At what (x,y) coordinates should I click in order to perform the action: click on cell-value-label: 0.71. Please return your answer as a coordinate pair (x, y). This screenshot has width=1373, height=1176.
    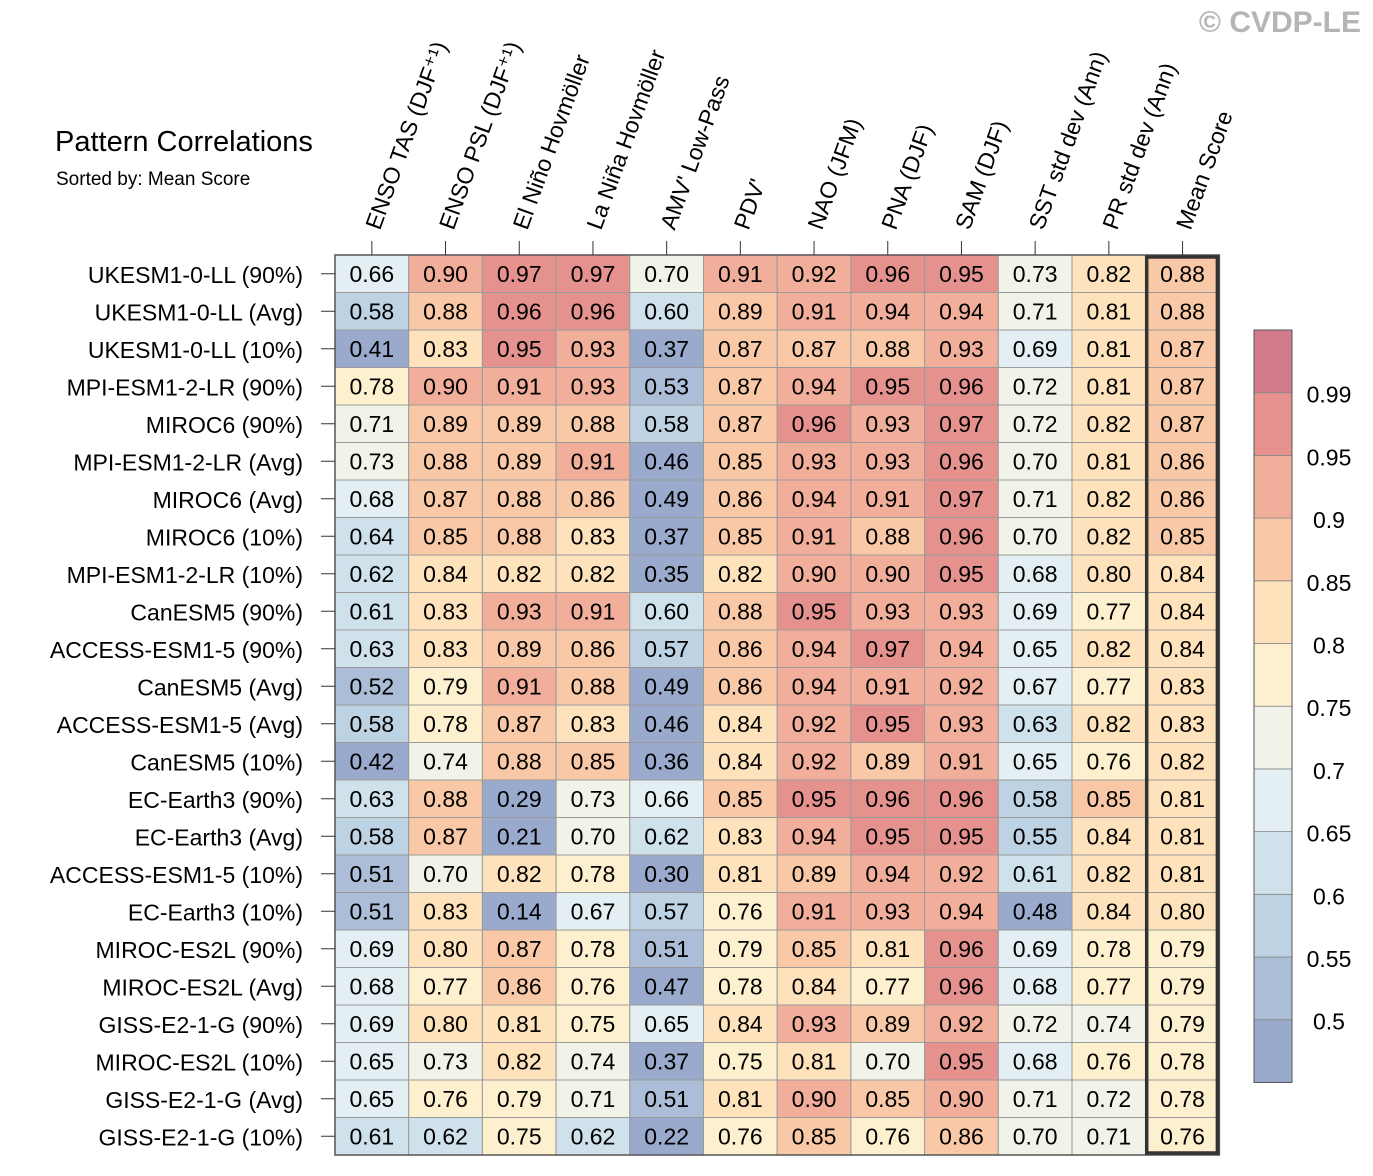
    Looking at the image, I should click on (1035, 311).